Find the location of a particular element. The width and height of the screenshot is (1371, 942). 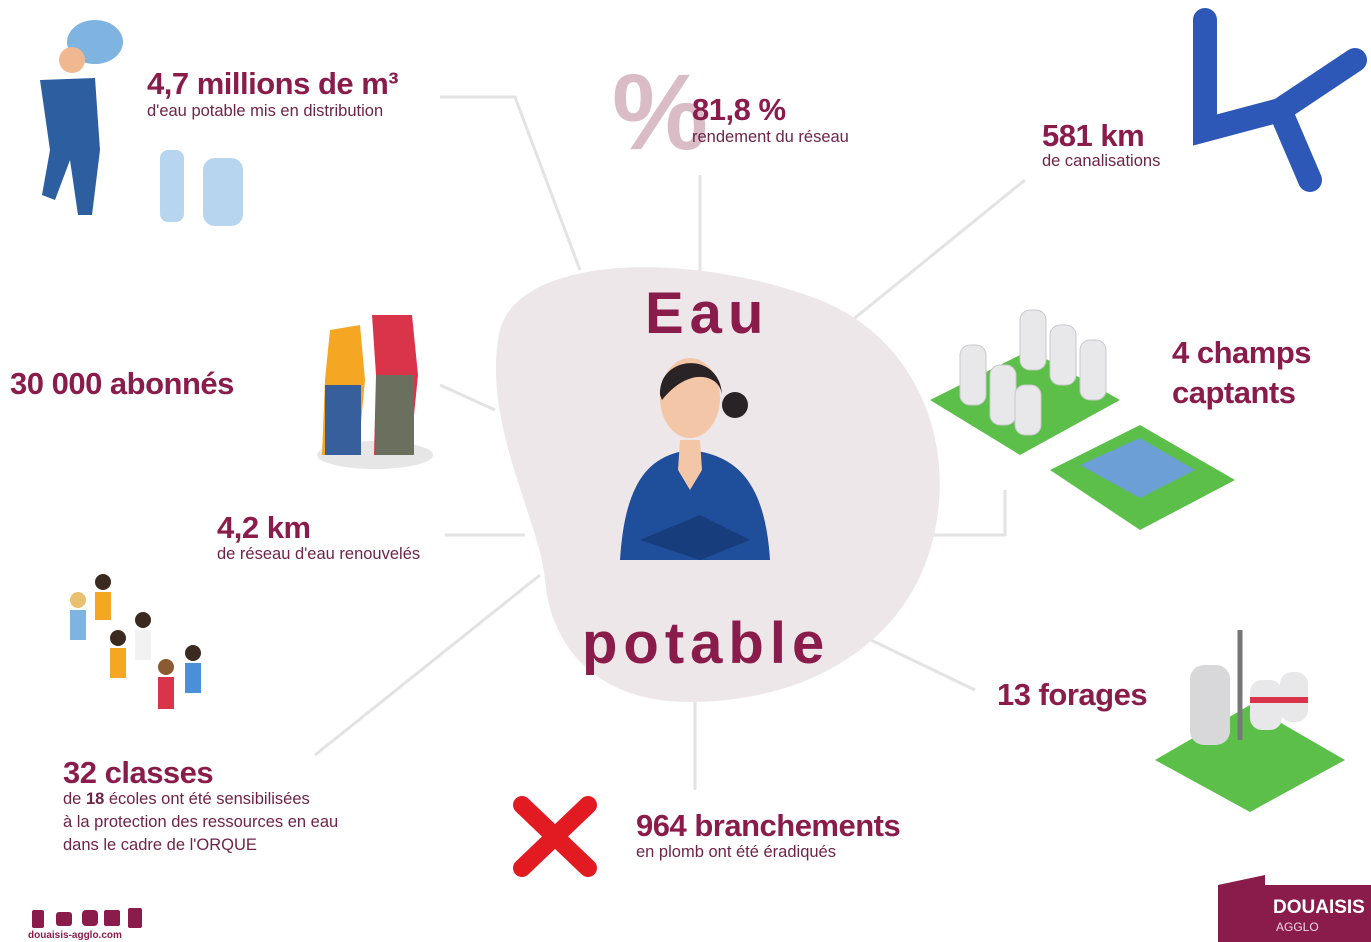

logo-bar is located at coordinates (1318, 913).